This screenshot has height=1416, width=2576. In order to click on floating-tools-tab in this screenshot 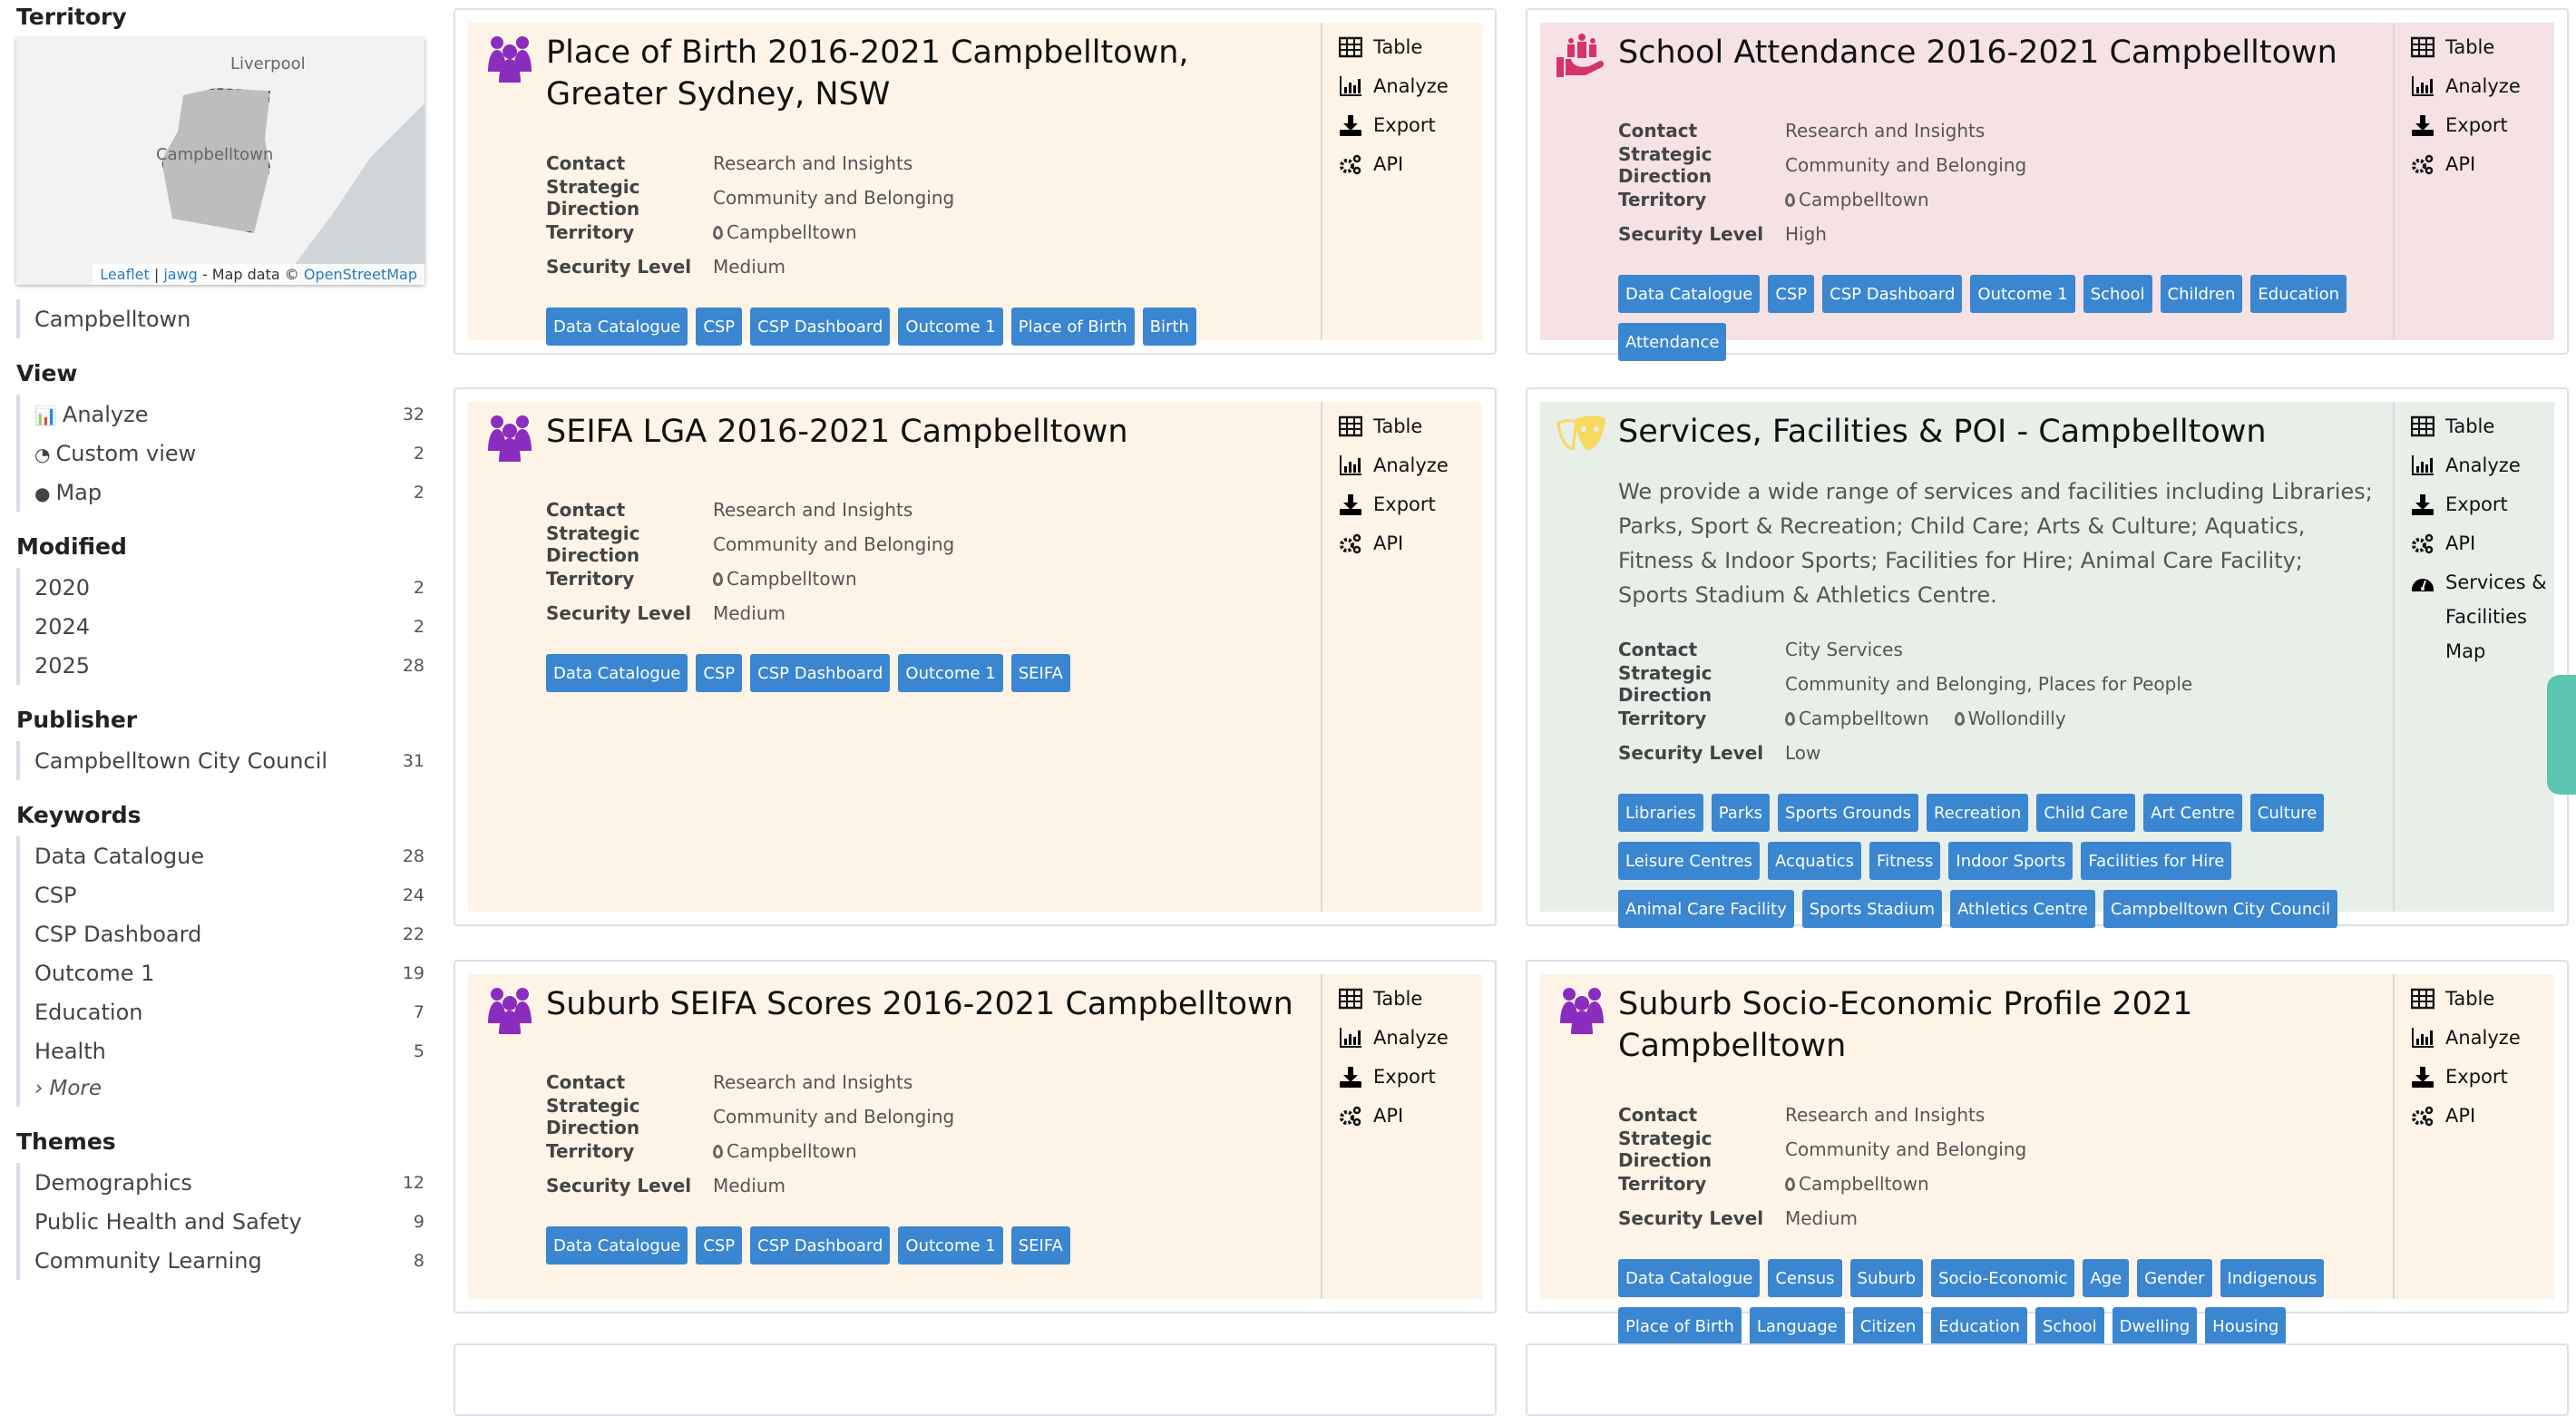, I will do `click(2561, 735)`.